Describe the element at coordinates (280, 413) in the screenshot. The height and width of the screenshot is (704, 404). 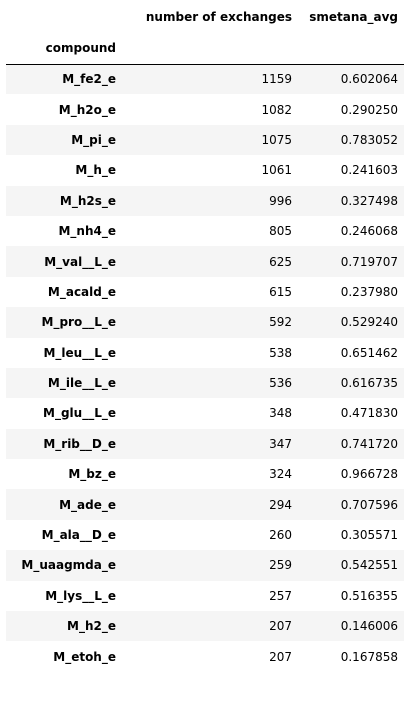
I see `cell-number-of-exchanges: 348` at that location.